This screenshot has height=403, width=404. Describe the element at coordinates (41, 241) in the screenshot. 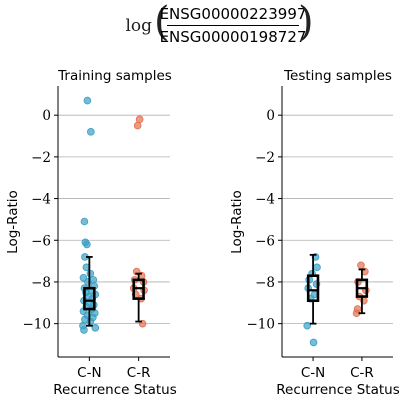

I see `training-y-tick-label: −6` at that location.